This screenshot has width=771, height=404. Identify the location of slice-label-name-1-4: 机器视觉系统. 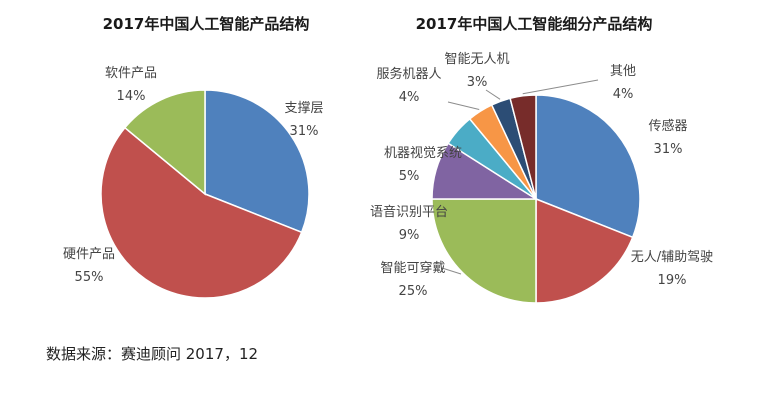
(423, 153).